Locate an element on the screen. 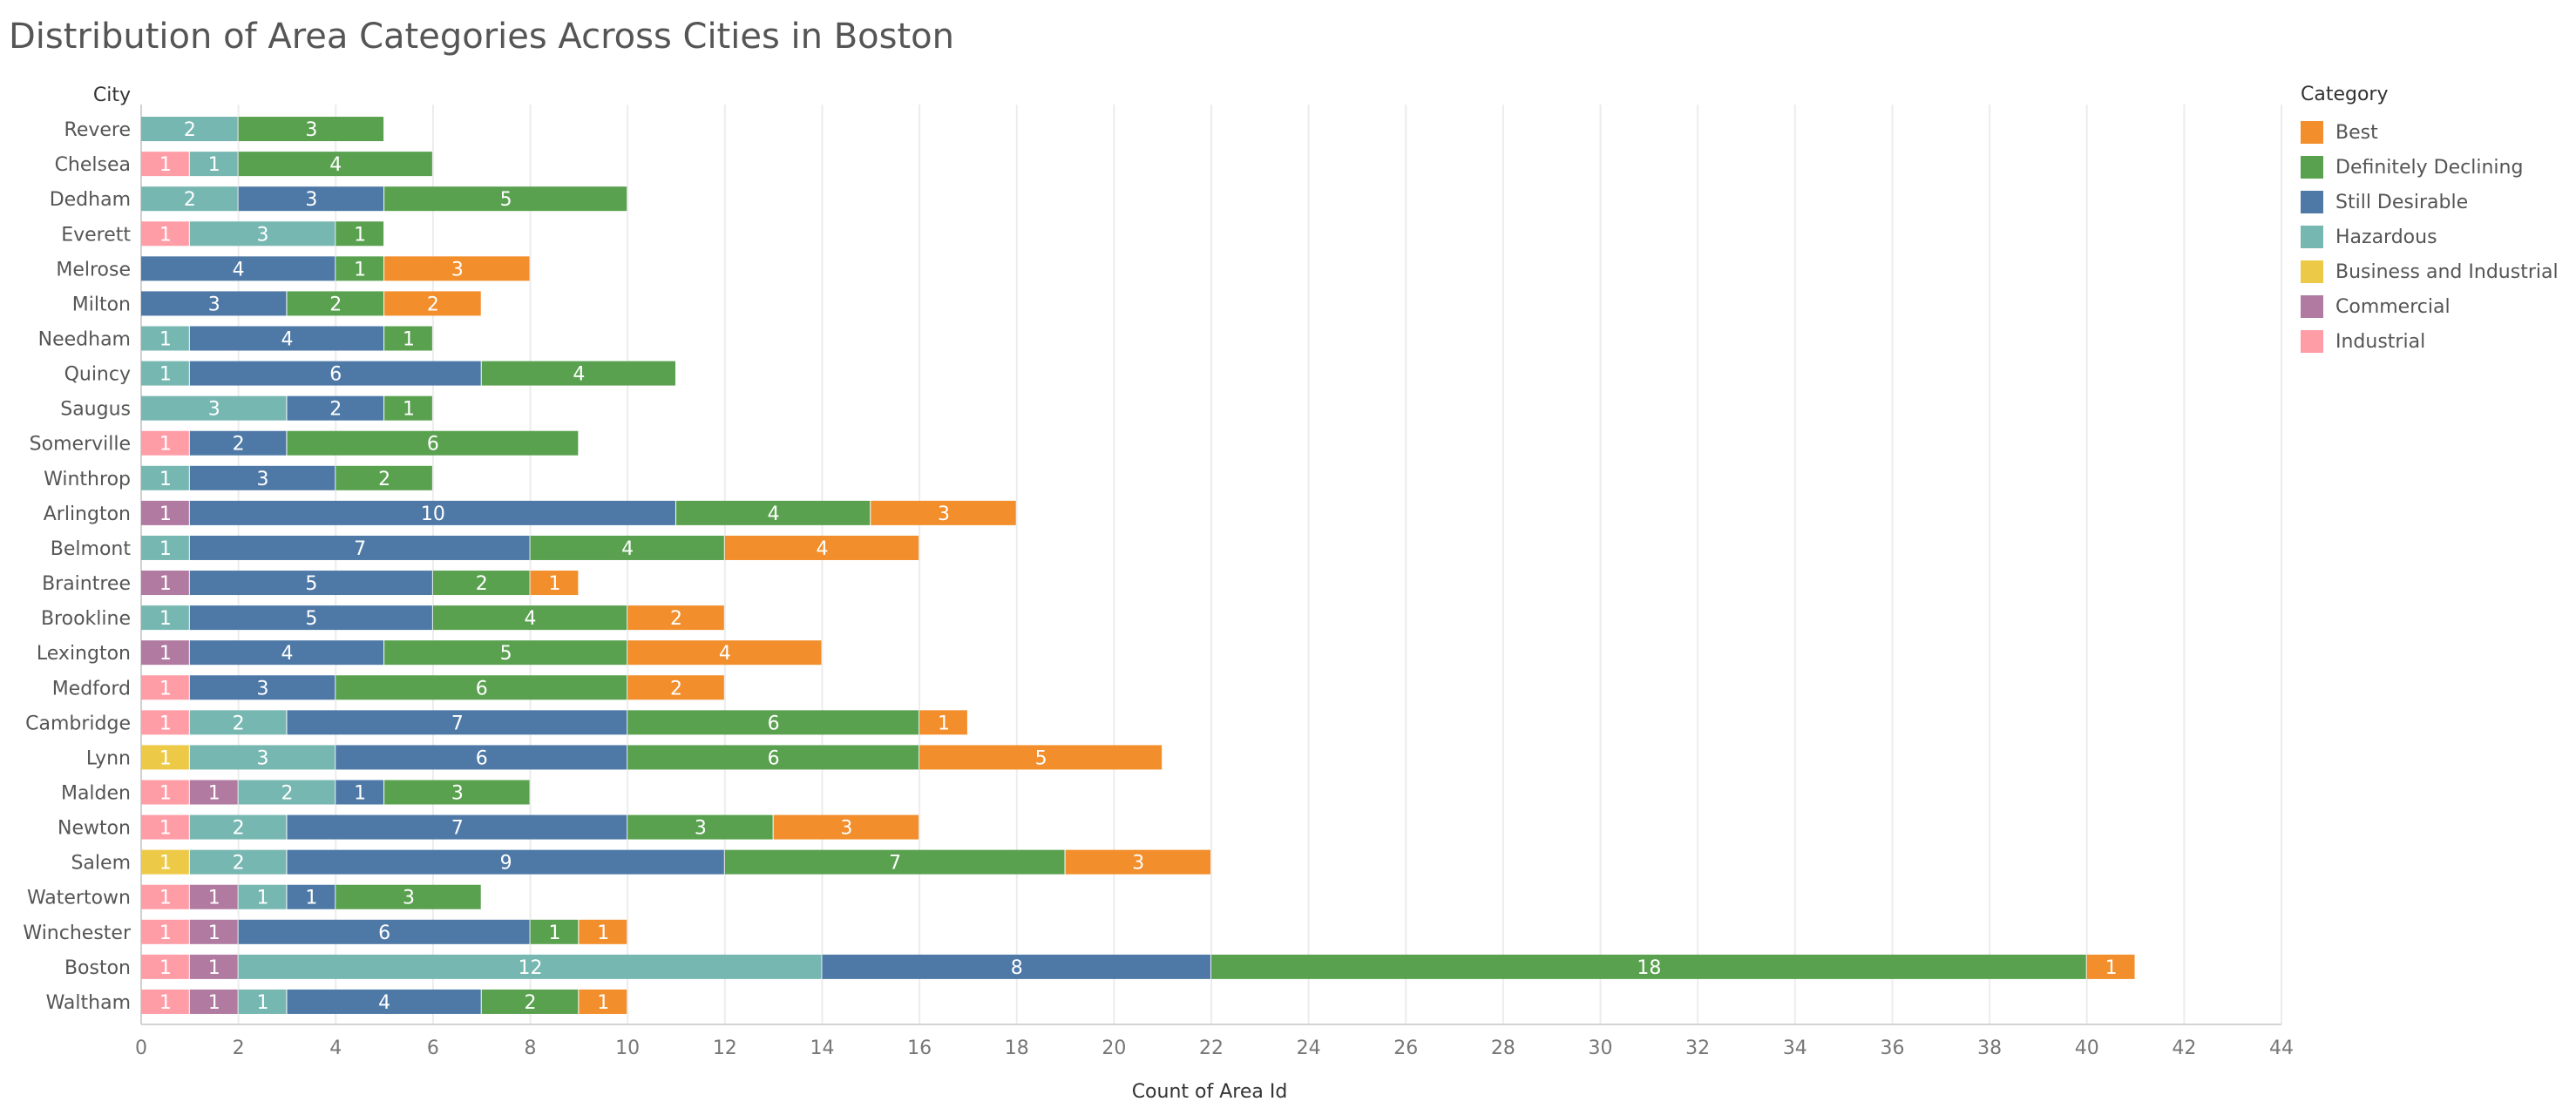 This screenshot has width=2576, height=1115. y-tick-label: Melrose is located at coordinates (93, 269).